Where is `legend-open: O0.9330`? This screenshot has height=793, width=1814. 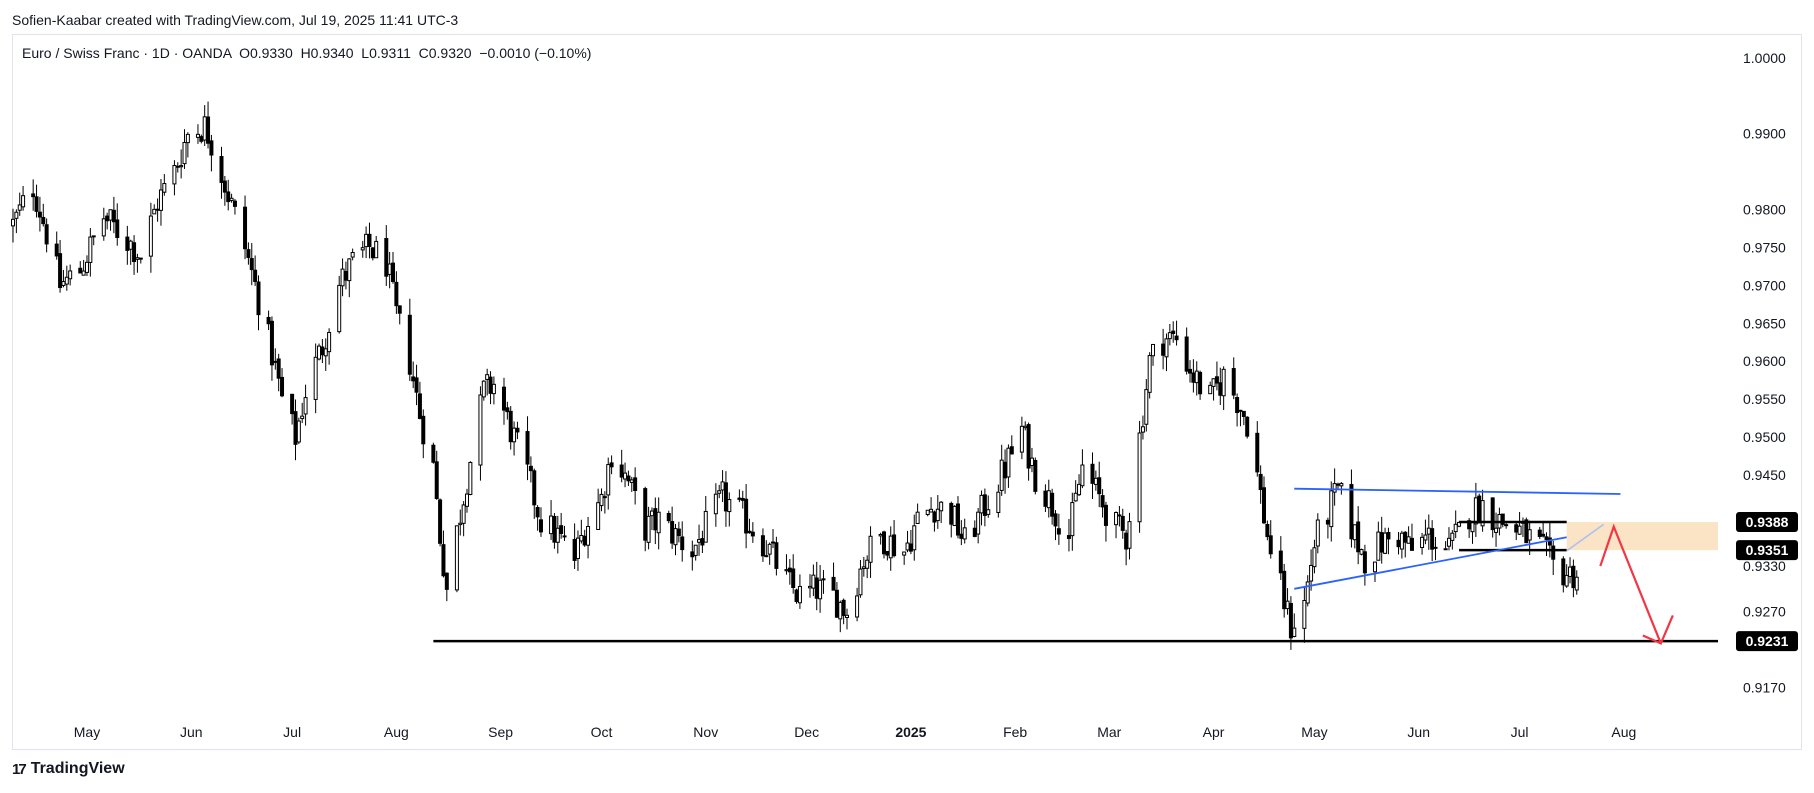
legend-open: O0.9330 is located at coordinates (266, 53).